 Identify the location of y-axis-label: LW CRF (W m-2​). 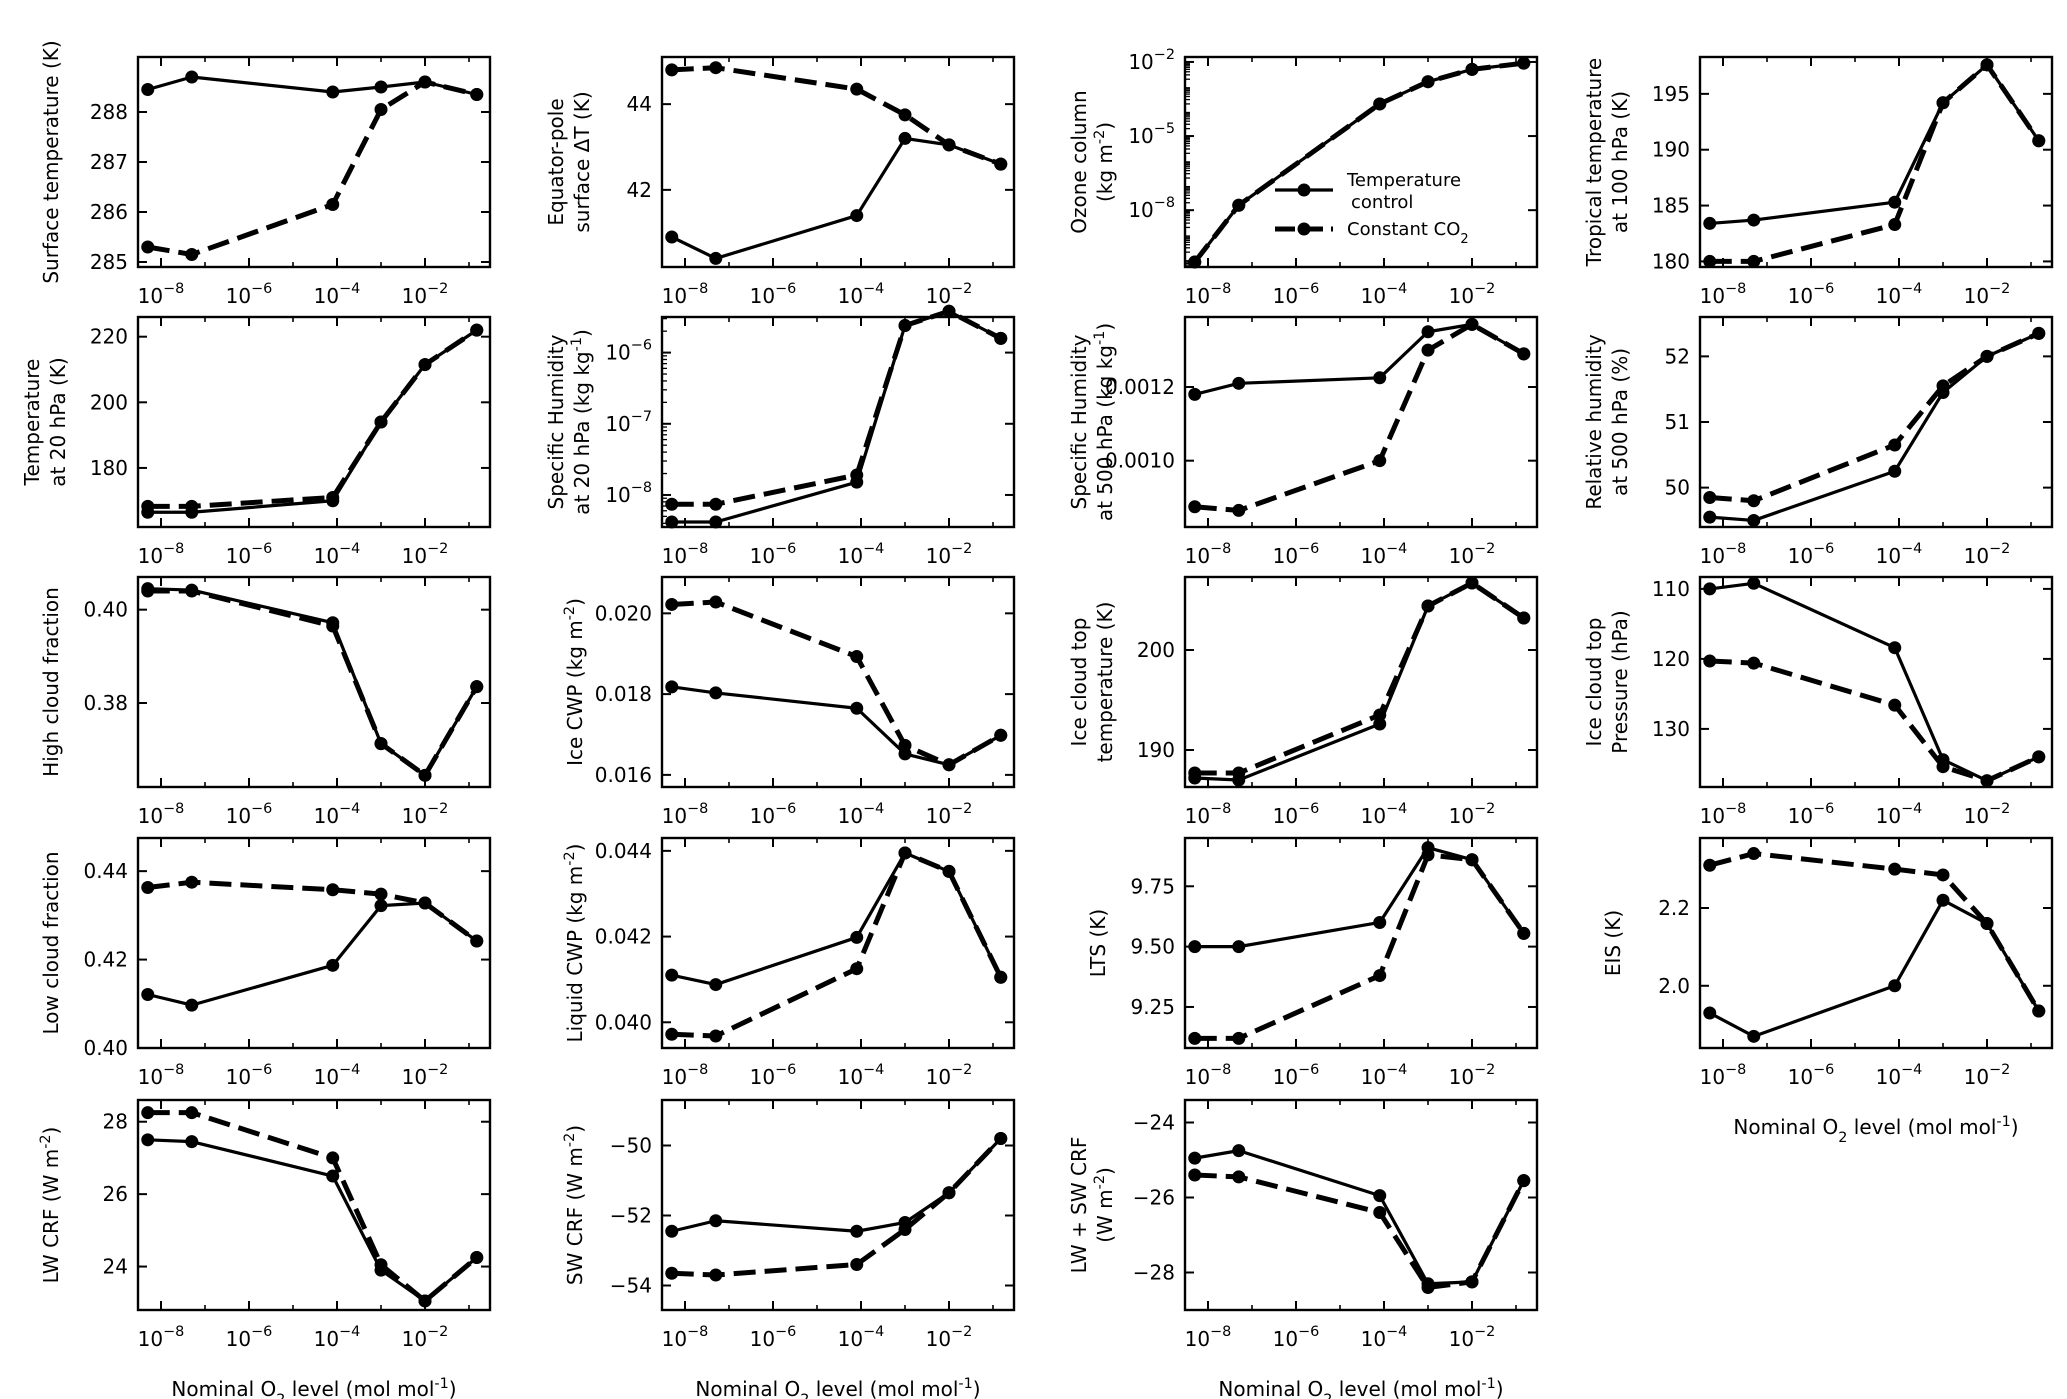
(50, 1205).